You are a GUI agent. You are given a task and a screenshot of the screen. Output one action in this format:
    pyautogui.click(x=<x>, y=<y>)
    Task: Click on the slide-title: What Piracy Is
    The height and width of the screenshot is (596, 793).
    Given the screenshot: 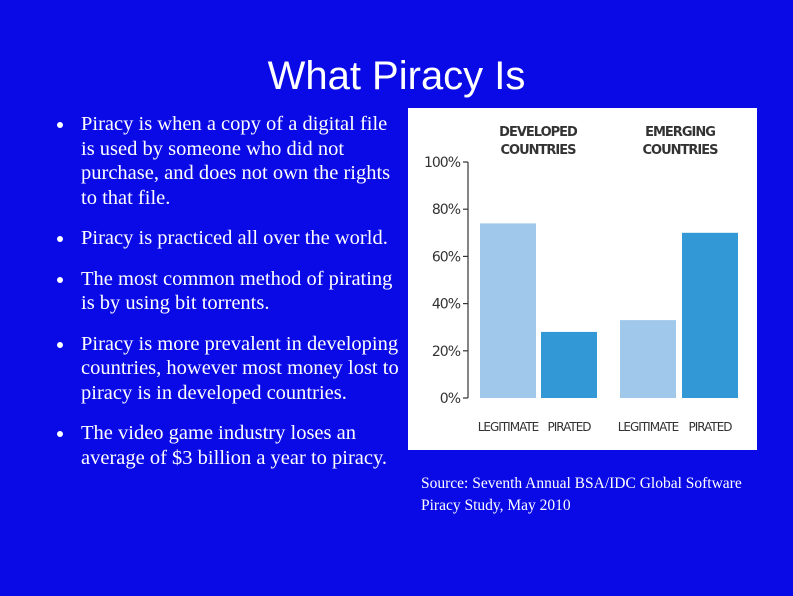 What is the action you would take?
    pyautogui.click(x=396, y=76)
    